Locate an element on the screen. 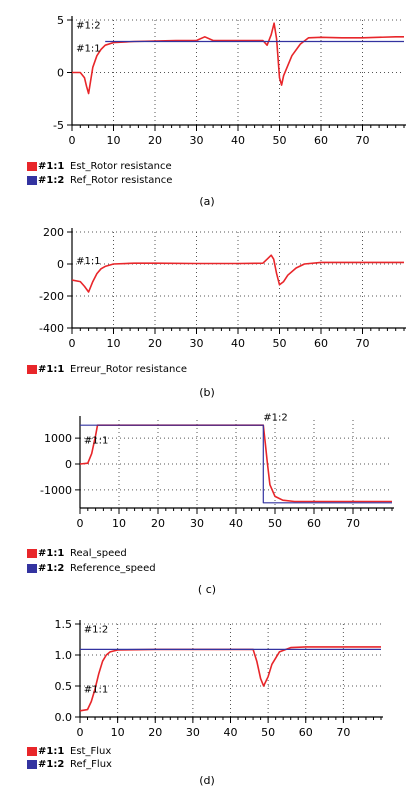 The height and width of the screenshot is (804, 414). legend-label: Real_speed is located at coordinates (98, 553).